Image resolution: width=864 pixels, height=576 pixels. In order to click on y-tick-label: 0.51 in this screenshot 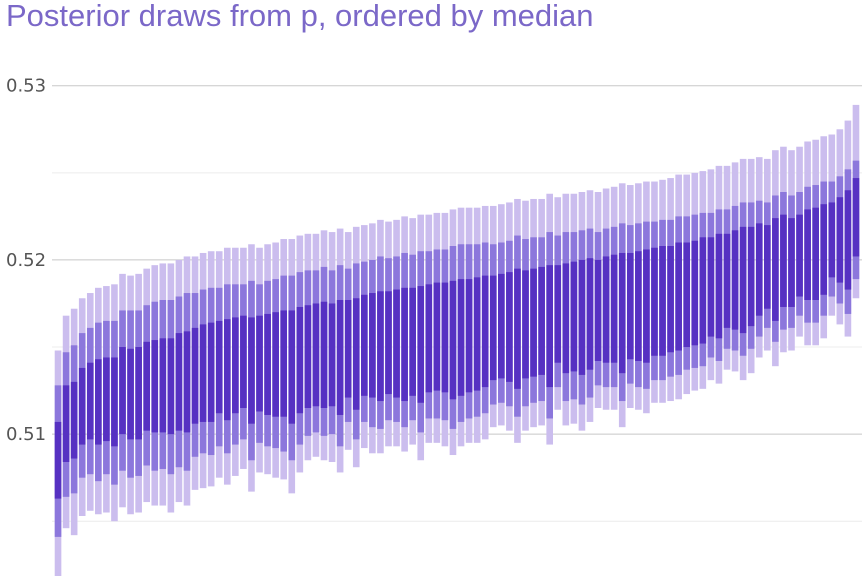, I will do `click(26, 434)`.